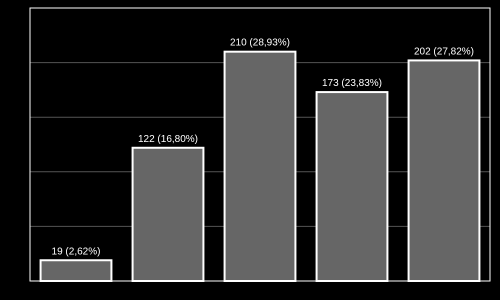 This screenshot has width=500, height=300. What do you see at coordinates (168, 139) in the screenshot?
I see `value-label: 122 (16,80%)` at bounding box center [168, 139].